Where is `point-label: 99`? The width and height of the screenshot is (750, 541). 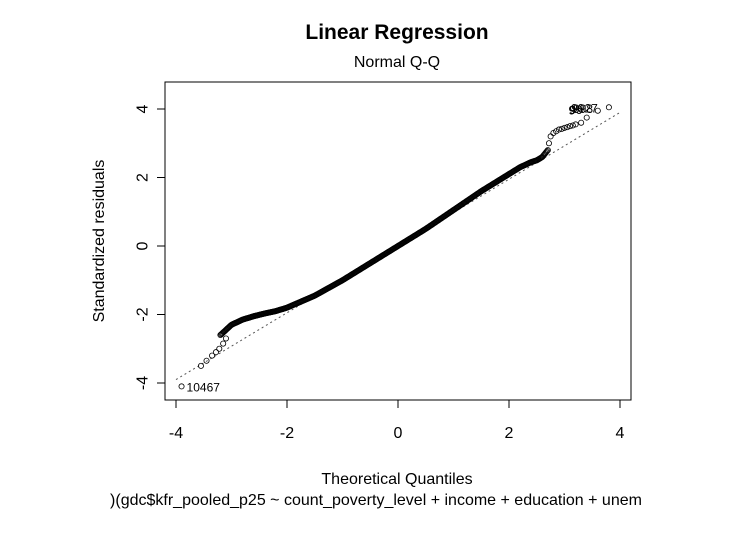
point-label: 99 is located at coordinates (576, 110).